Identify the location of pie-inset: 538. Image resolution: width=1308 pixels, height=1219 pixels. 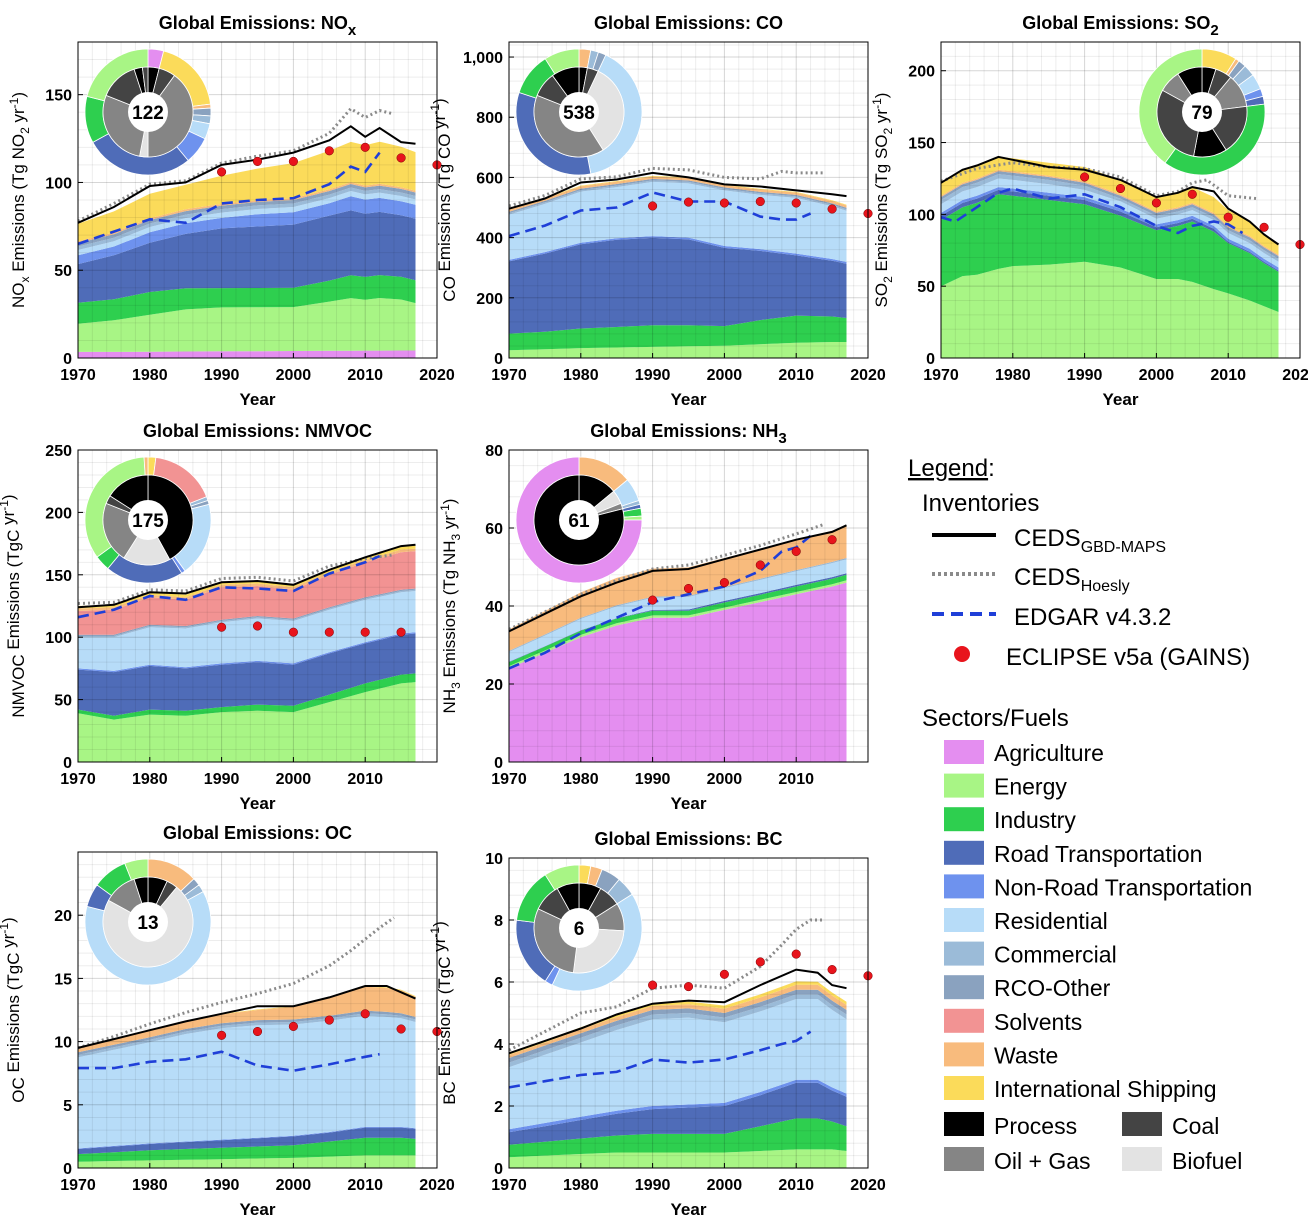
(579, 112).